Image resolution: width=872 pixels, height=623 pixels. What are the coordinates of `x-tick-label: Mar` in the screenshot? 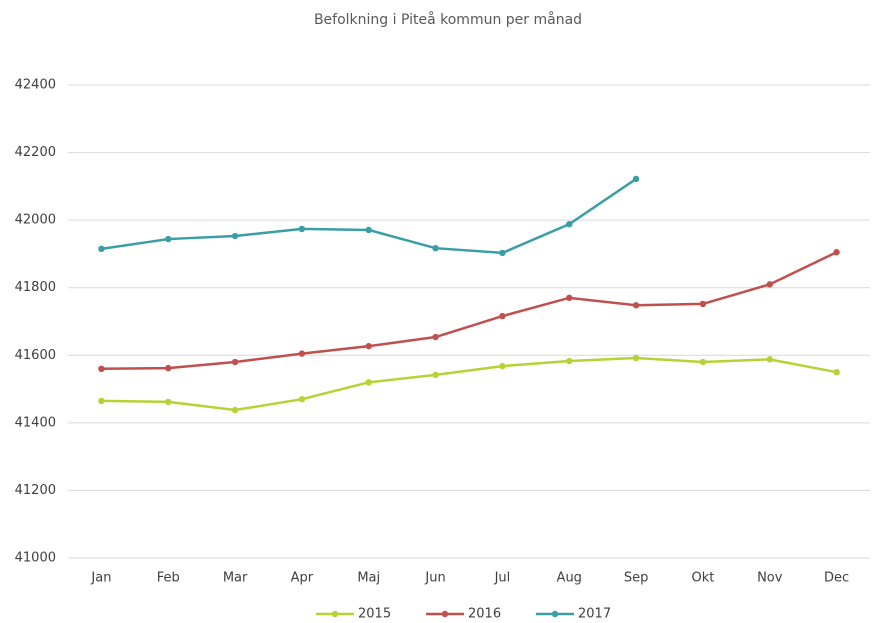 It's located at (235, 578).